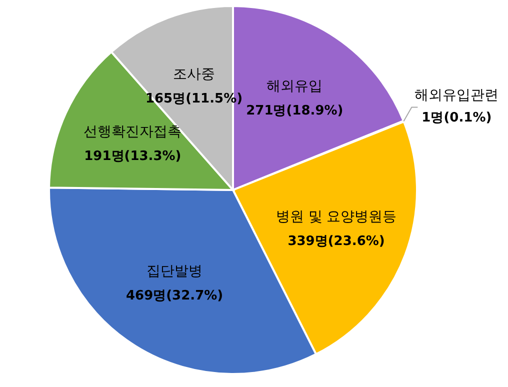 The image size is (508, 387). Describe the element at coordinates (133, 132) in the screenshot. I see `slice-label: 선행확진자접촉` at that location.